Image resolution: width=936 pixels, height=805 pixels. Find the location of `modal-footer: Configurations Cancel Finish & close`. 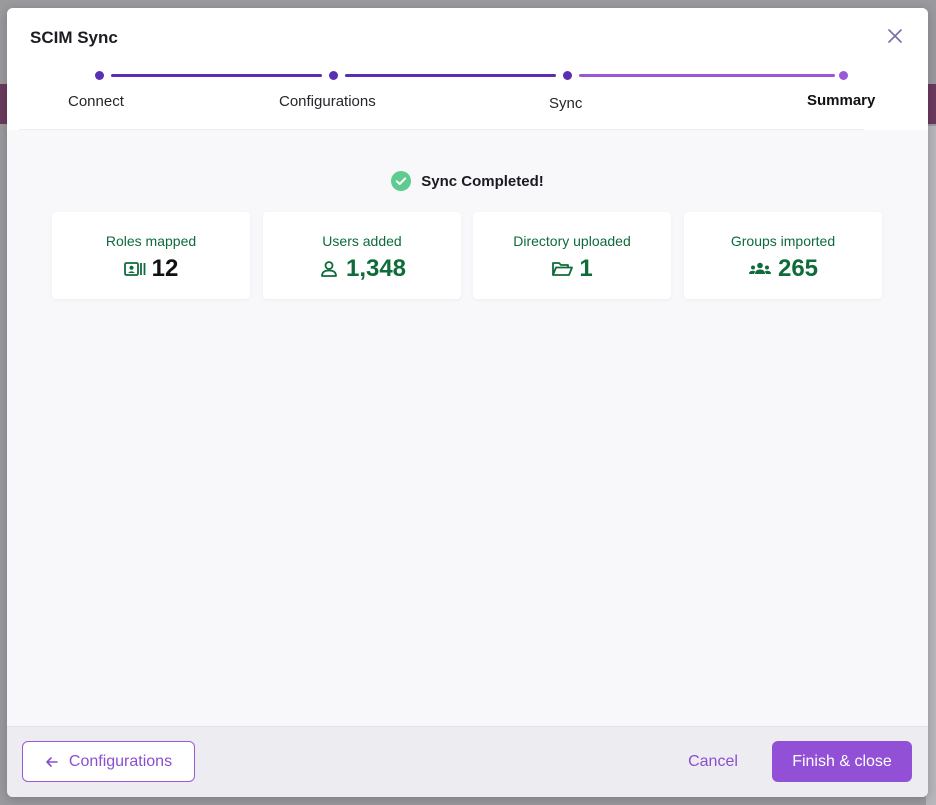

modal-footer: Configurations Cancel Finish & close is located at coordinates (467, 761).